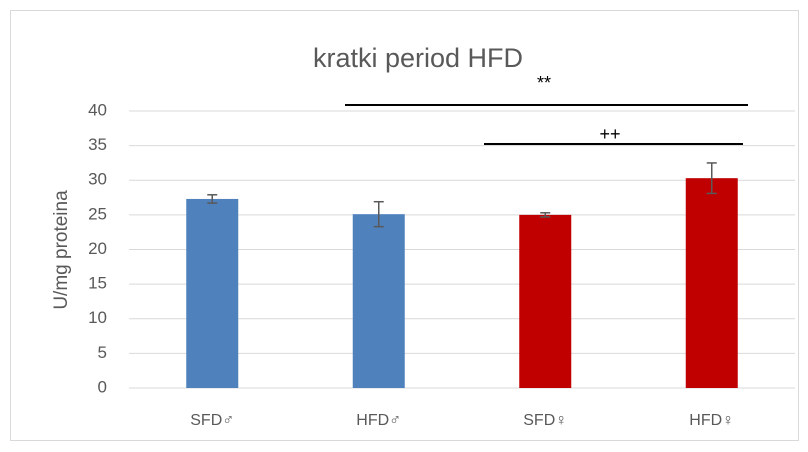  I want to click on y-tick-label: 40, so click(97, 109).